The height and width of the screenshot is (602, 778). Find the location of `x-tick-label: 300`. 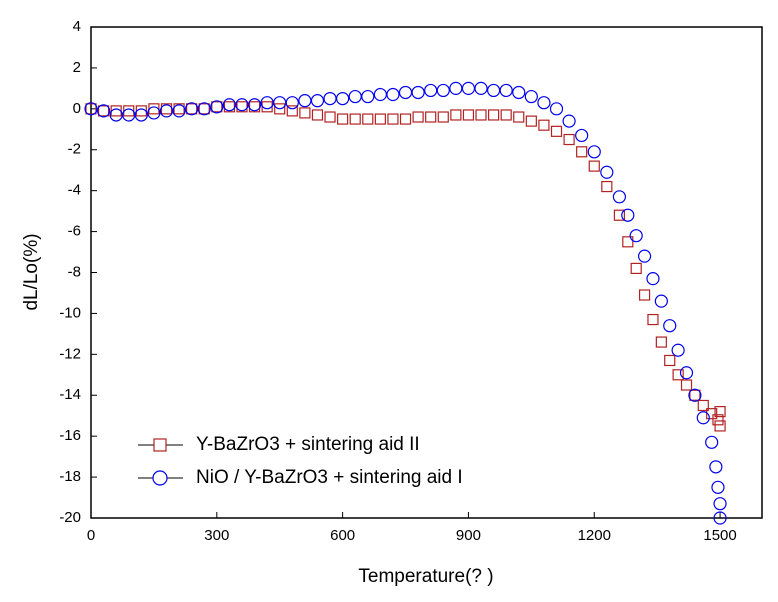

x-tick-label: 300 is located at coordinates (216, 535).